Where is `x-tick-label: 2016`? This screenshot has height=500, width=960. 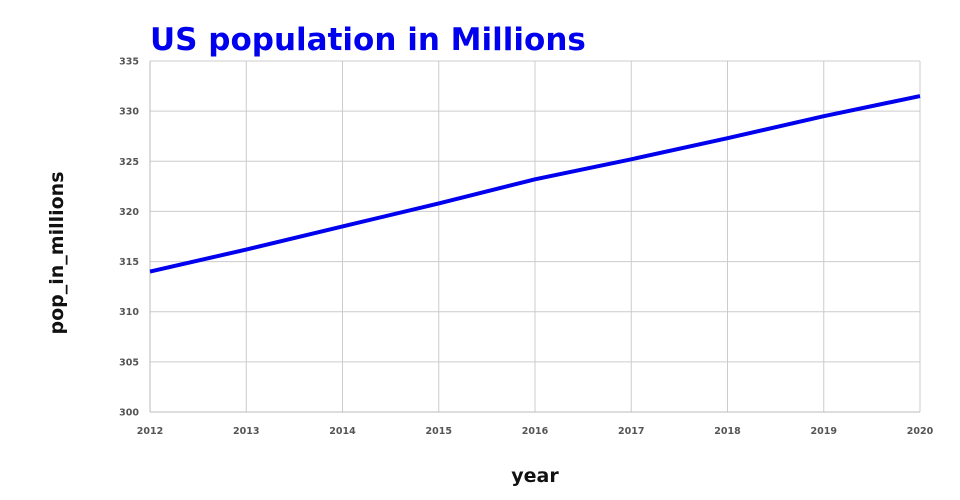 x-tick-label: 2016 is located at coordinates (535, 431).